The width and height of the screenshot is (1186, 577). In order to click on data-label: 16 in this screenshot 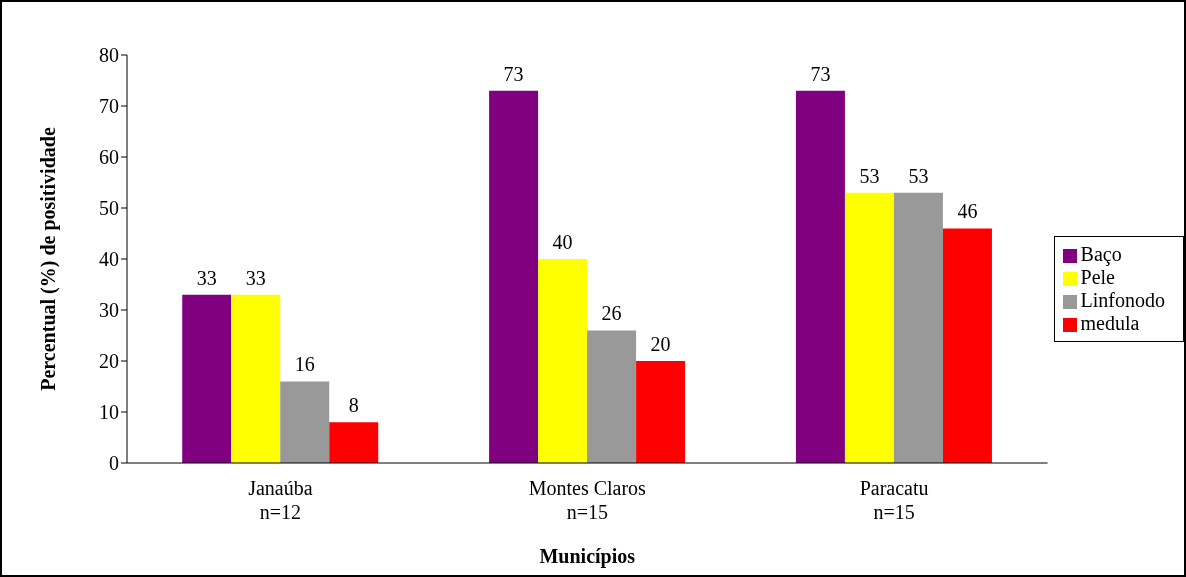, I will do `click(304, 364)`.